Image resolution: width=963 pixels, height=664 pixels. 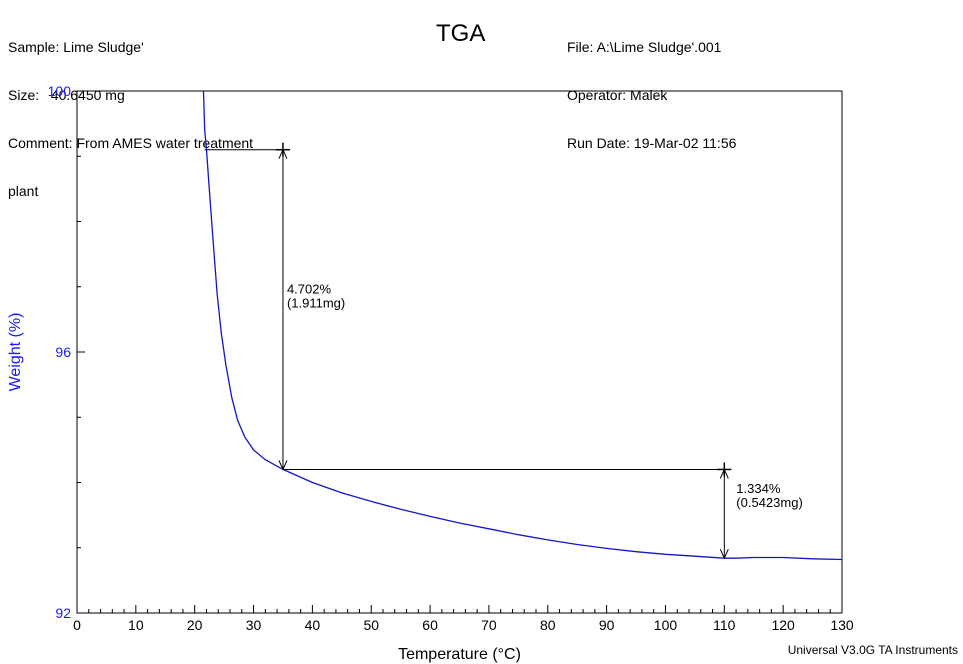 What do you see at coordinates (769, 502) in the screenshot?
I see `step-mass-label: (0.5423mg)` at bounding box center [769, 502].